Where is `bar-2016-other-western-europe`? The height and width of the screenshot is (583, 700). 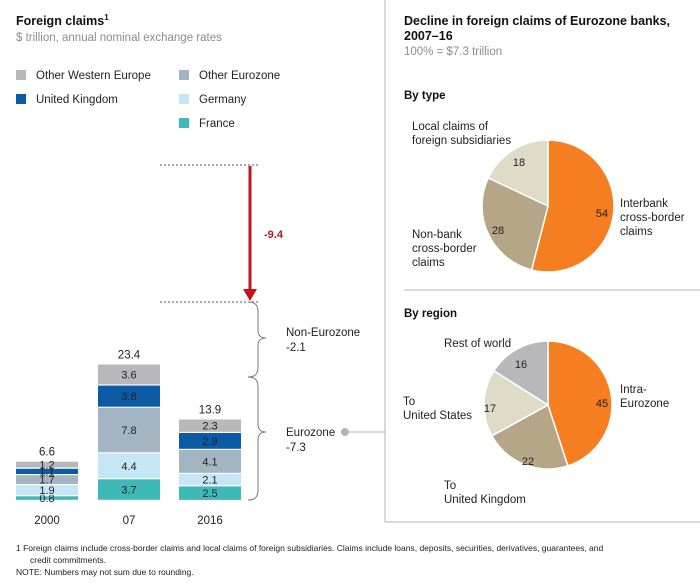
bar-2016-other-western-europe is located at coordinates (210, 425).